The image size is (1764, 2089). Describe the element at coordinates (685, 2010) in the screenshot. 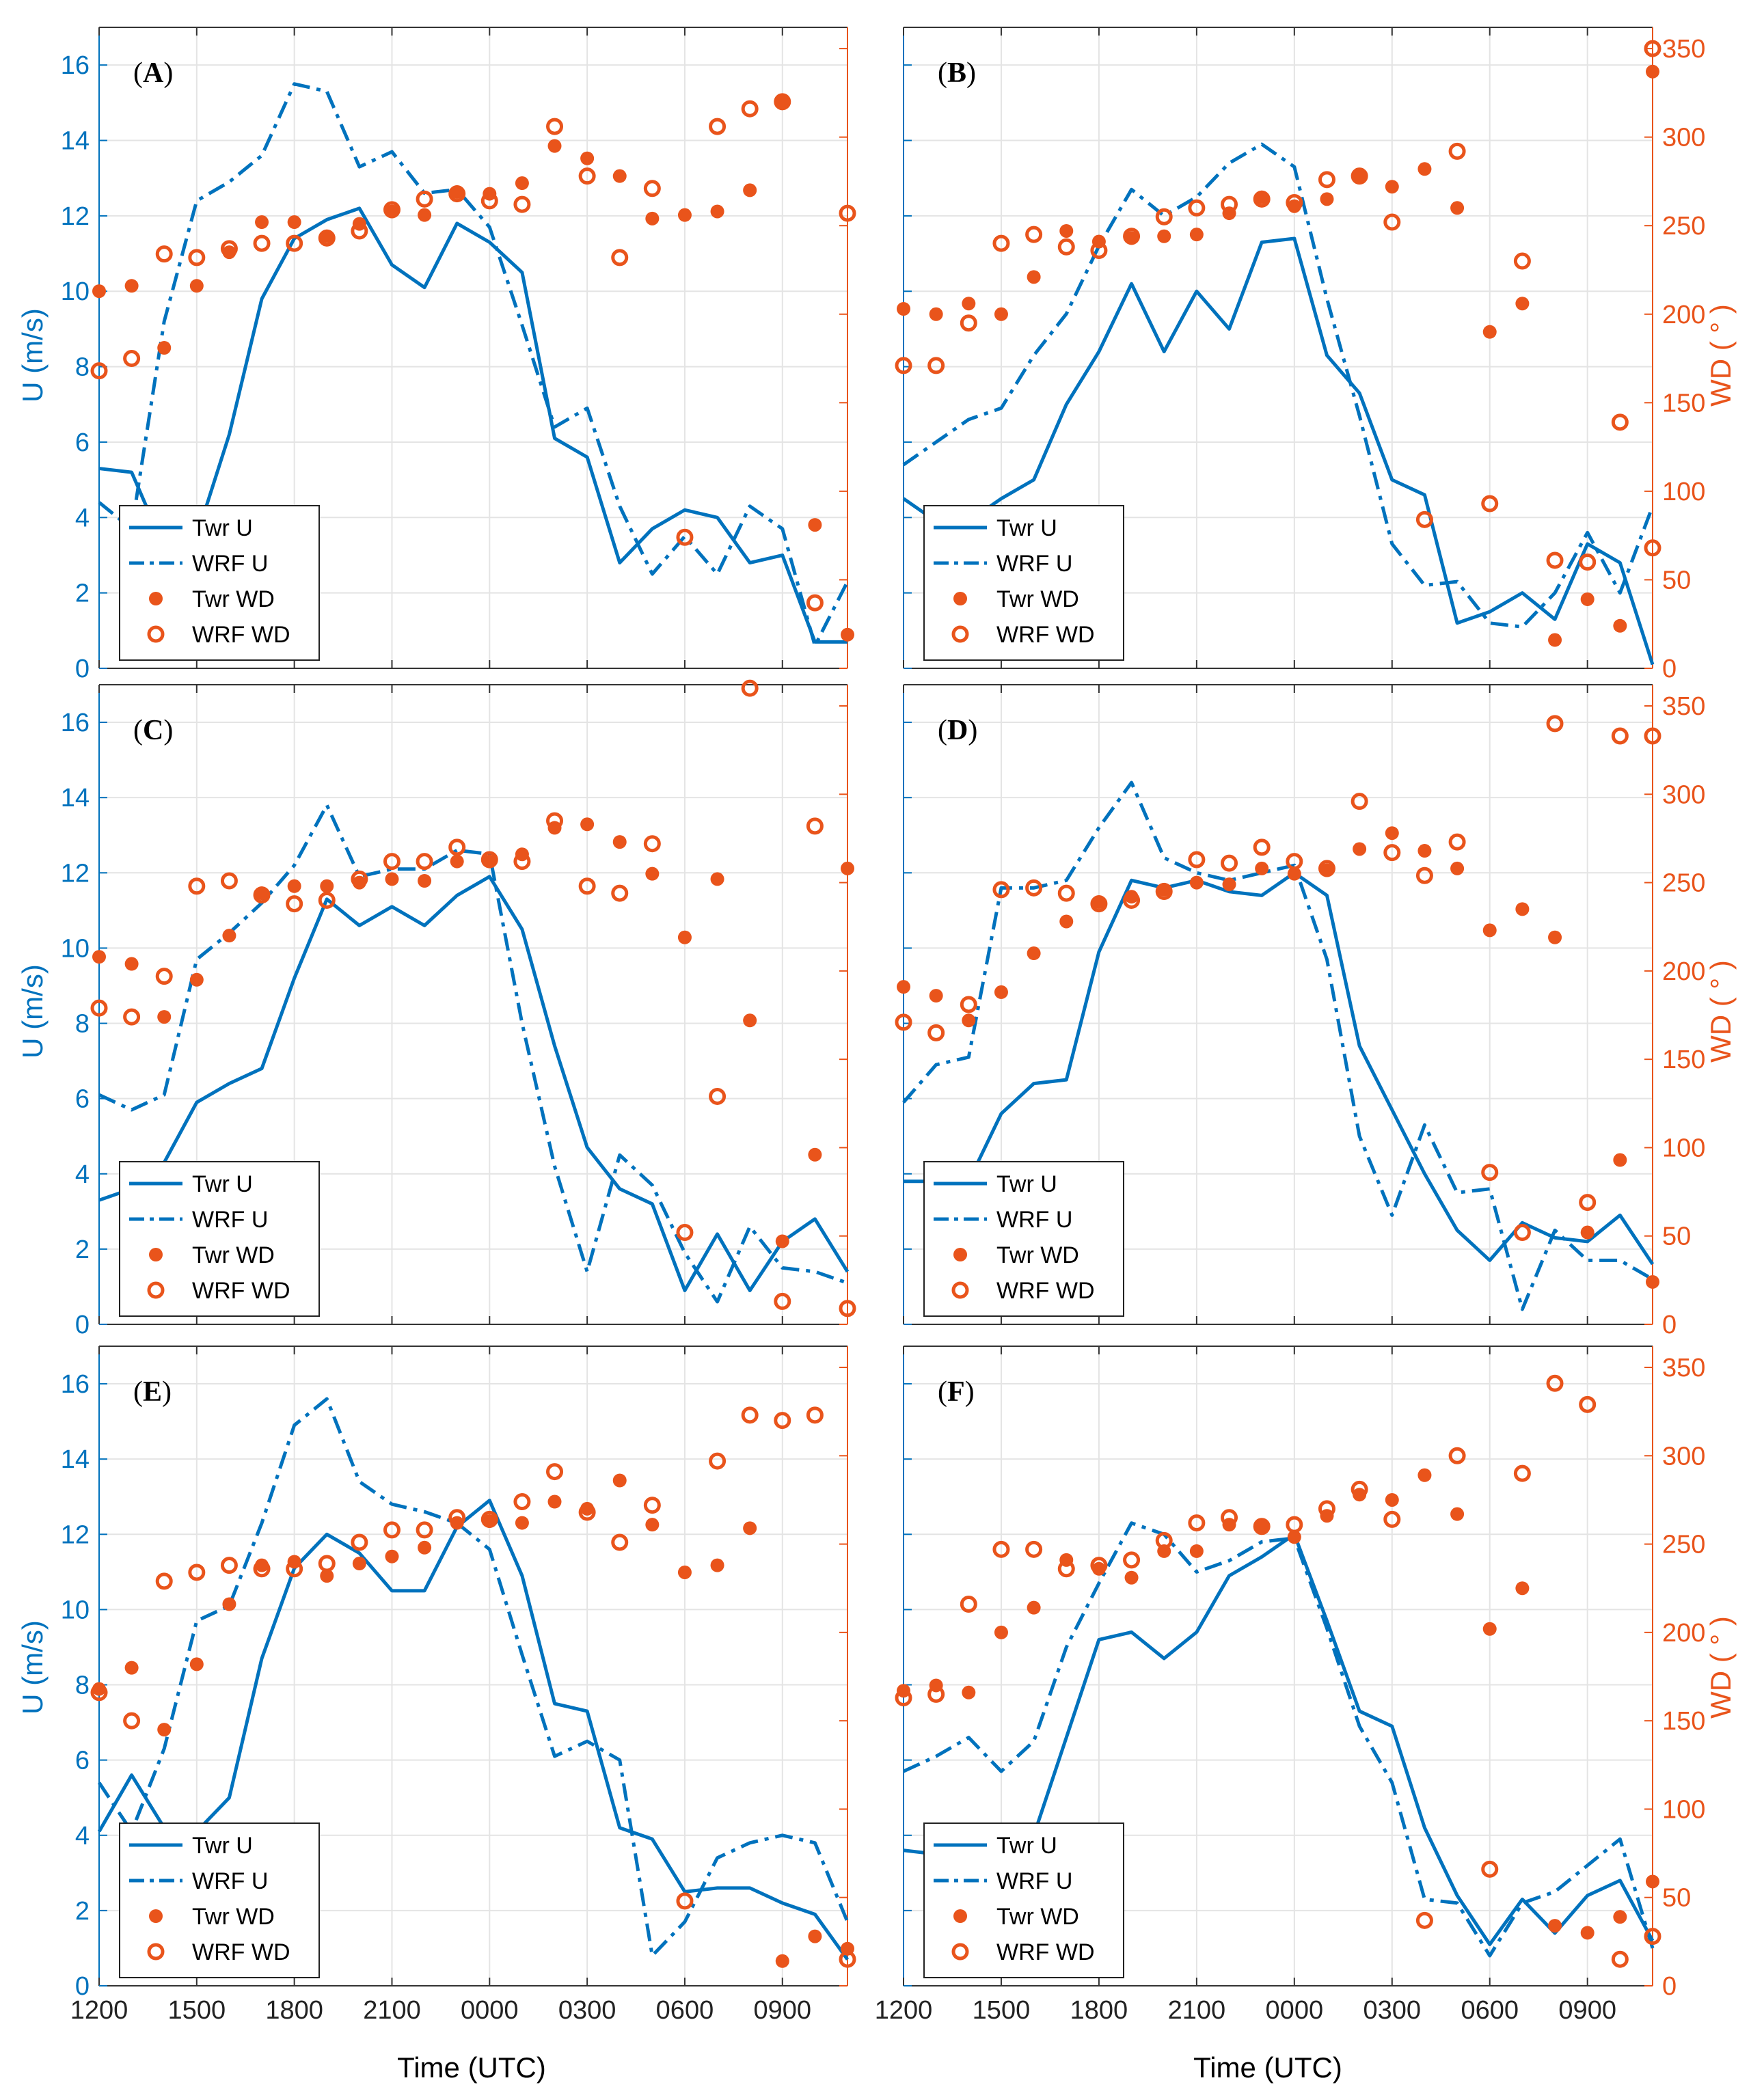

I see `x-tick-label: 0600` at that location.